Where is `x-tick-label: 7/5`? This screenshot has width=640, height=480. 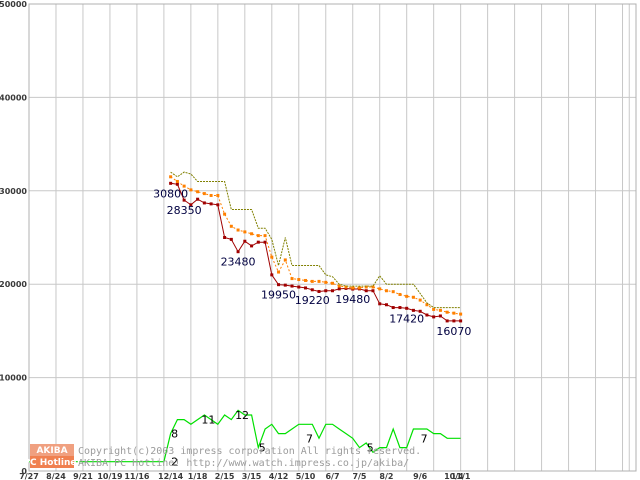
x-tick-label: 7/5 is located at coordinates (359, 476).